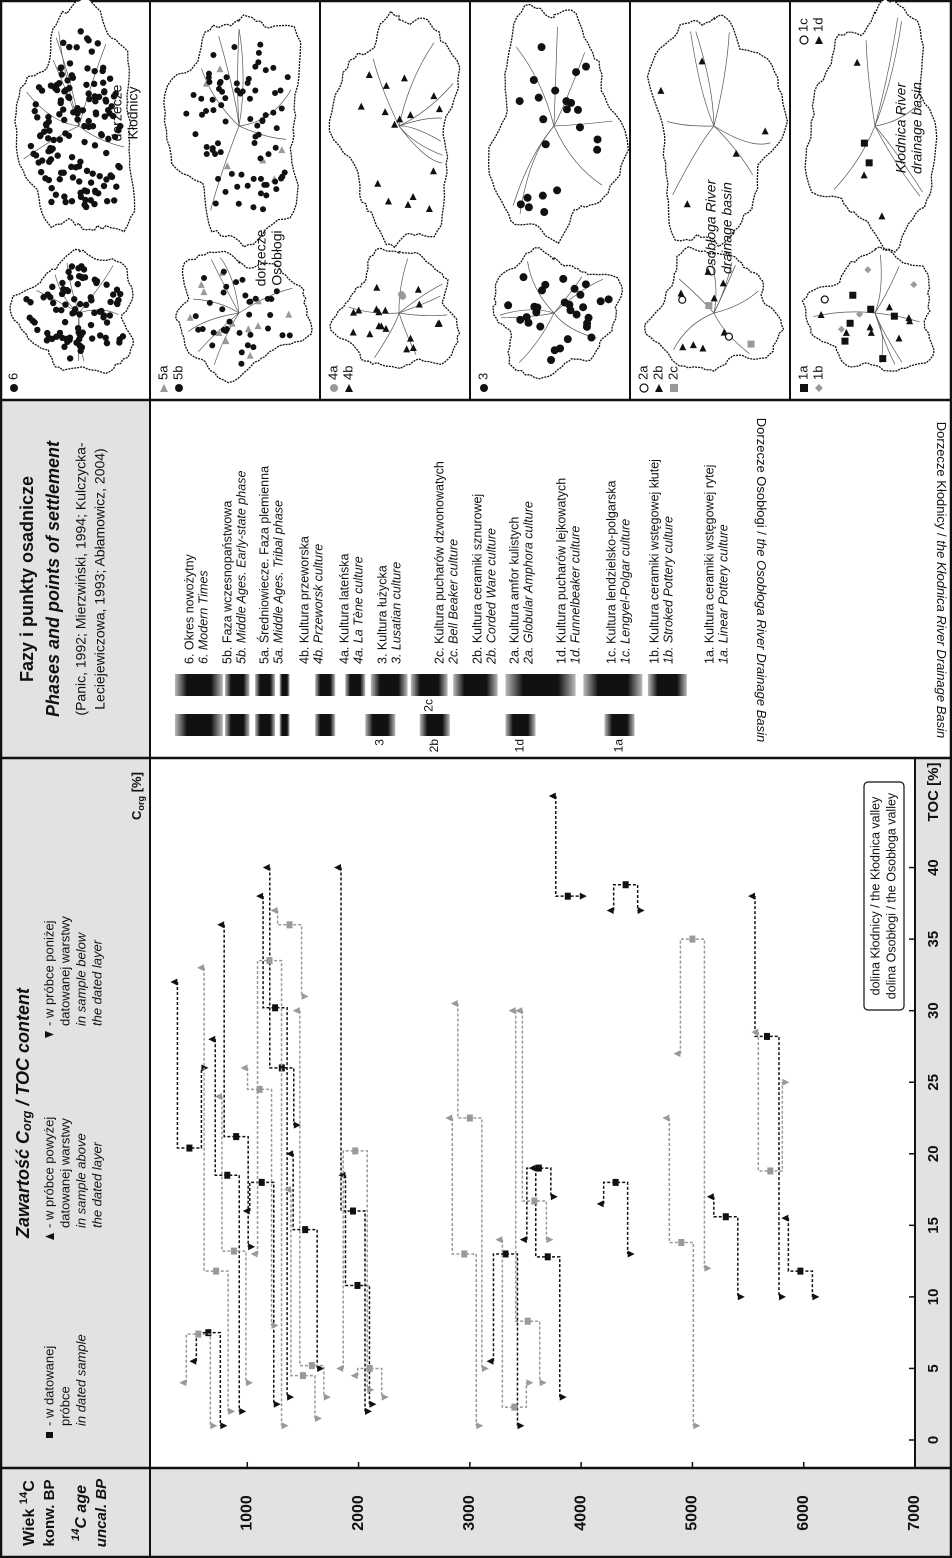  I want to click on legend-text-en: the dated layer, so click(96, 982).